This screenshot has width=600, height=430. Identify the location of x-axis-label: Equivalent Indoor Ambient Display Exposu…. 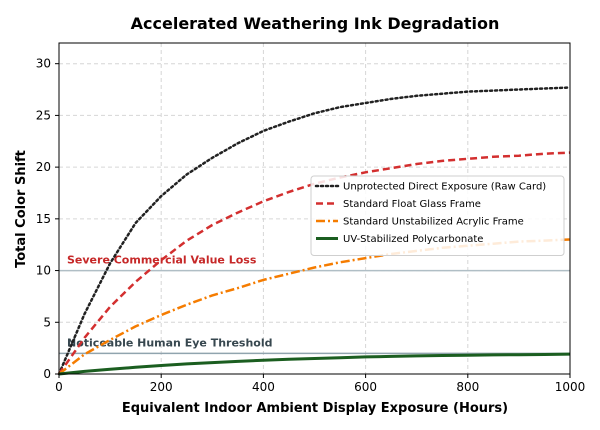
(315, 408).